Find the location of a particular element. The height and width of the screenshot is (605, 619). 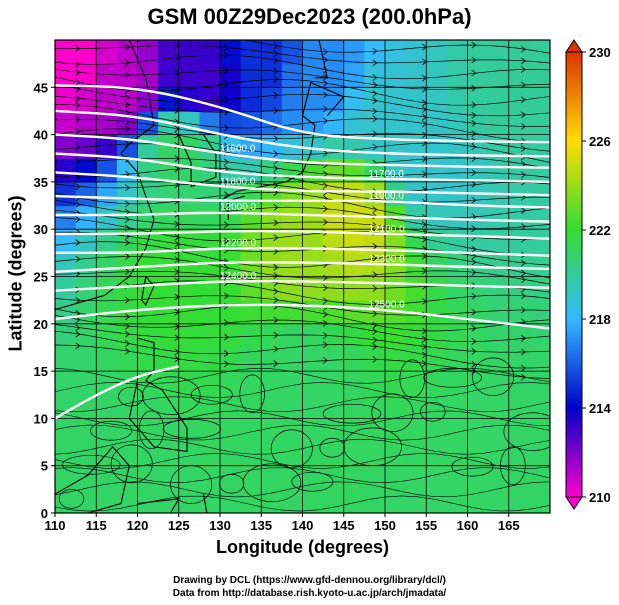

x-tick-label: 130 is located at coordinates (220, 525).